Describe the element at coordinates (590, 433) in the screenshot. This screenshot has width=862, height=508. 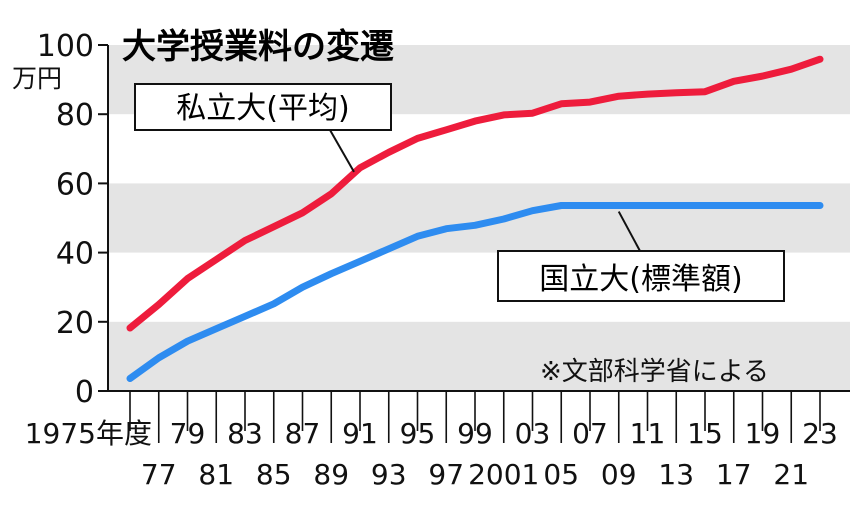
I see `x-tick-label: 07` at that location.